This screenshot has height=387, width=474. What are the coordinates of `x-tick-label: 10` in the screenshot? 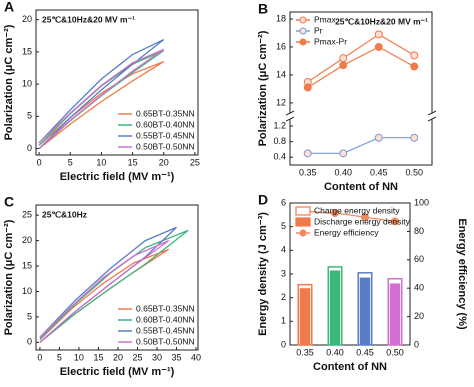 It's located at (101, 162).